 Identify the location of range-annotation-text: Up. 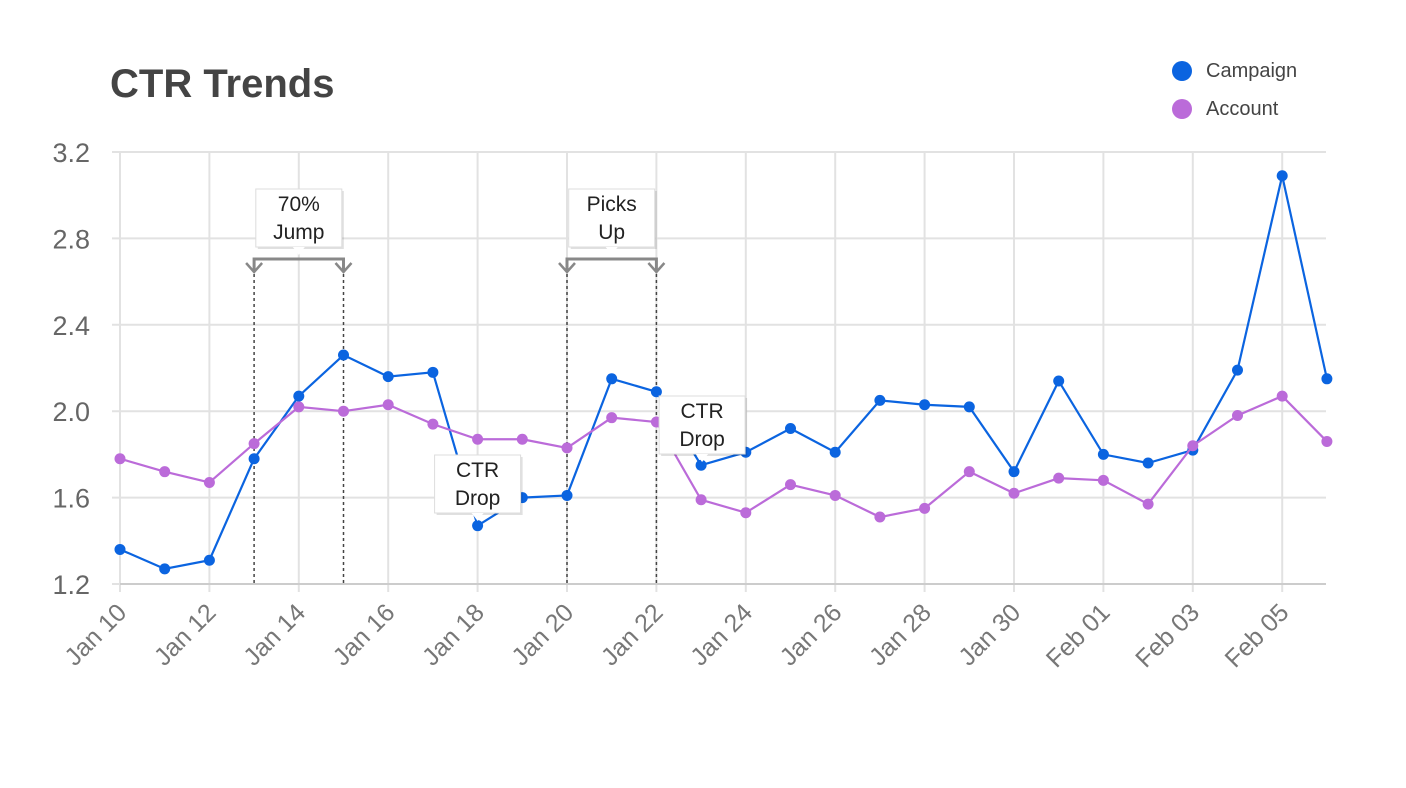
(611, 232).